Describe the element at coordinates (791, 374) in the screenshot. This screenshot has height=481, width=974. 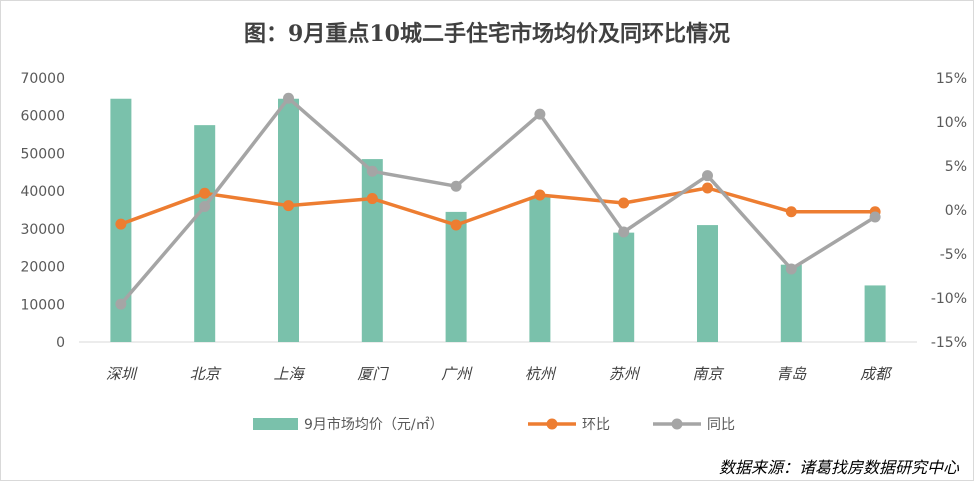
I see `category-label: 青岛` at that location.